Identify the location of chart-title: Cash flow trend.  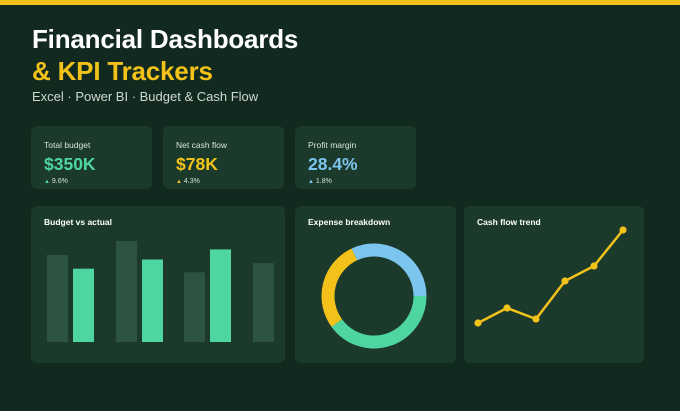
(509, 222).